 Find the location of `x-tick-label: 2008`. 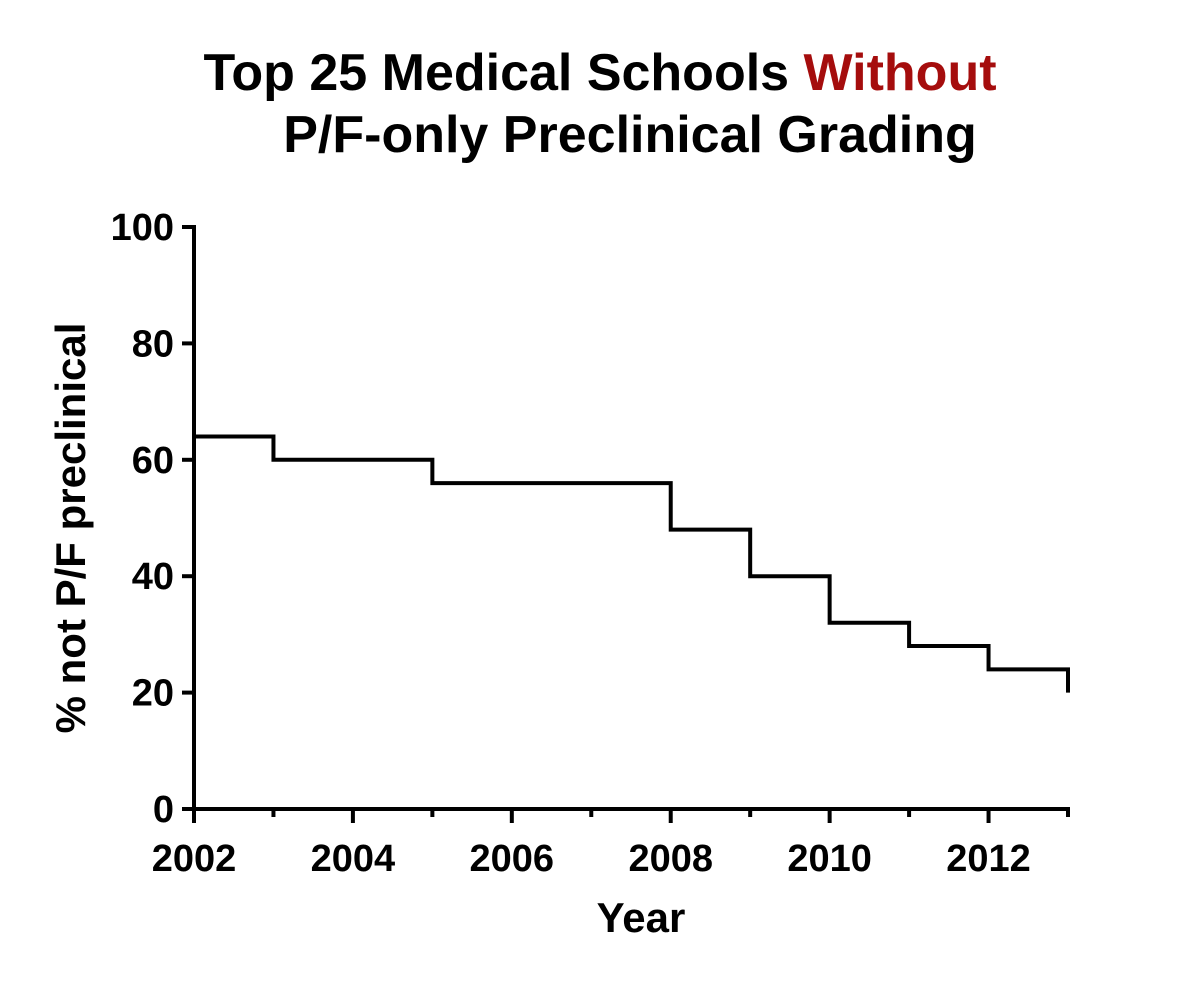

x-tick-label: 2008 is located at coordinates (670, 859).